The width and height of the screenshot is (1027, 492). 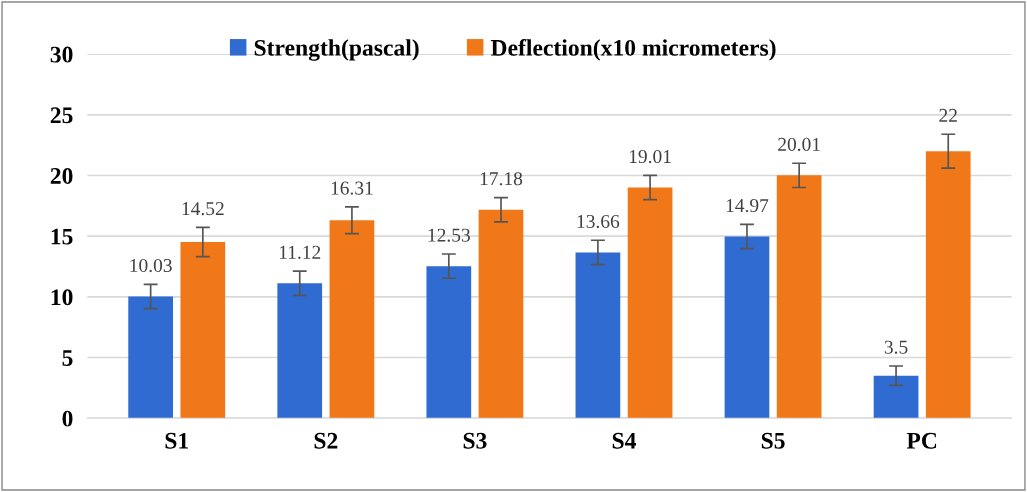 I want to click on x-tick-label: S2, so click(x=326, y=440).